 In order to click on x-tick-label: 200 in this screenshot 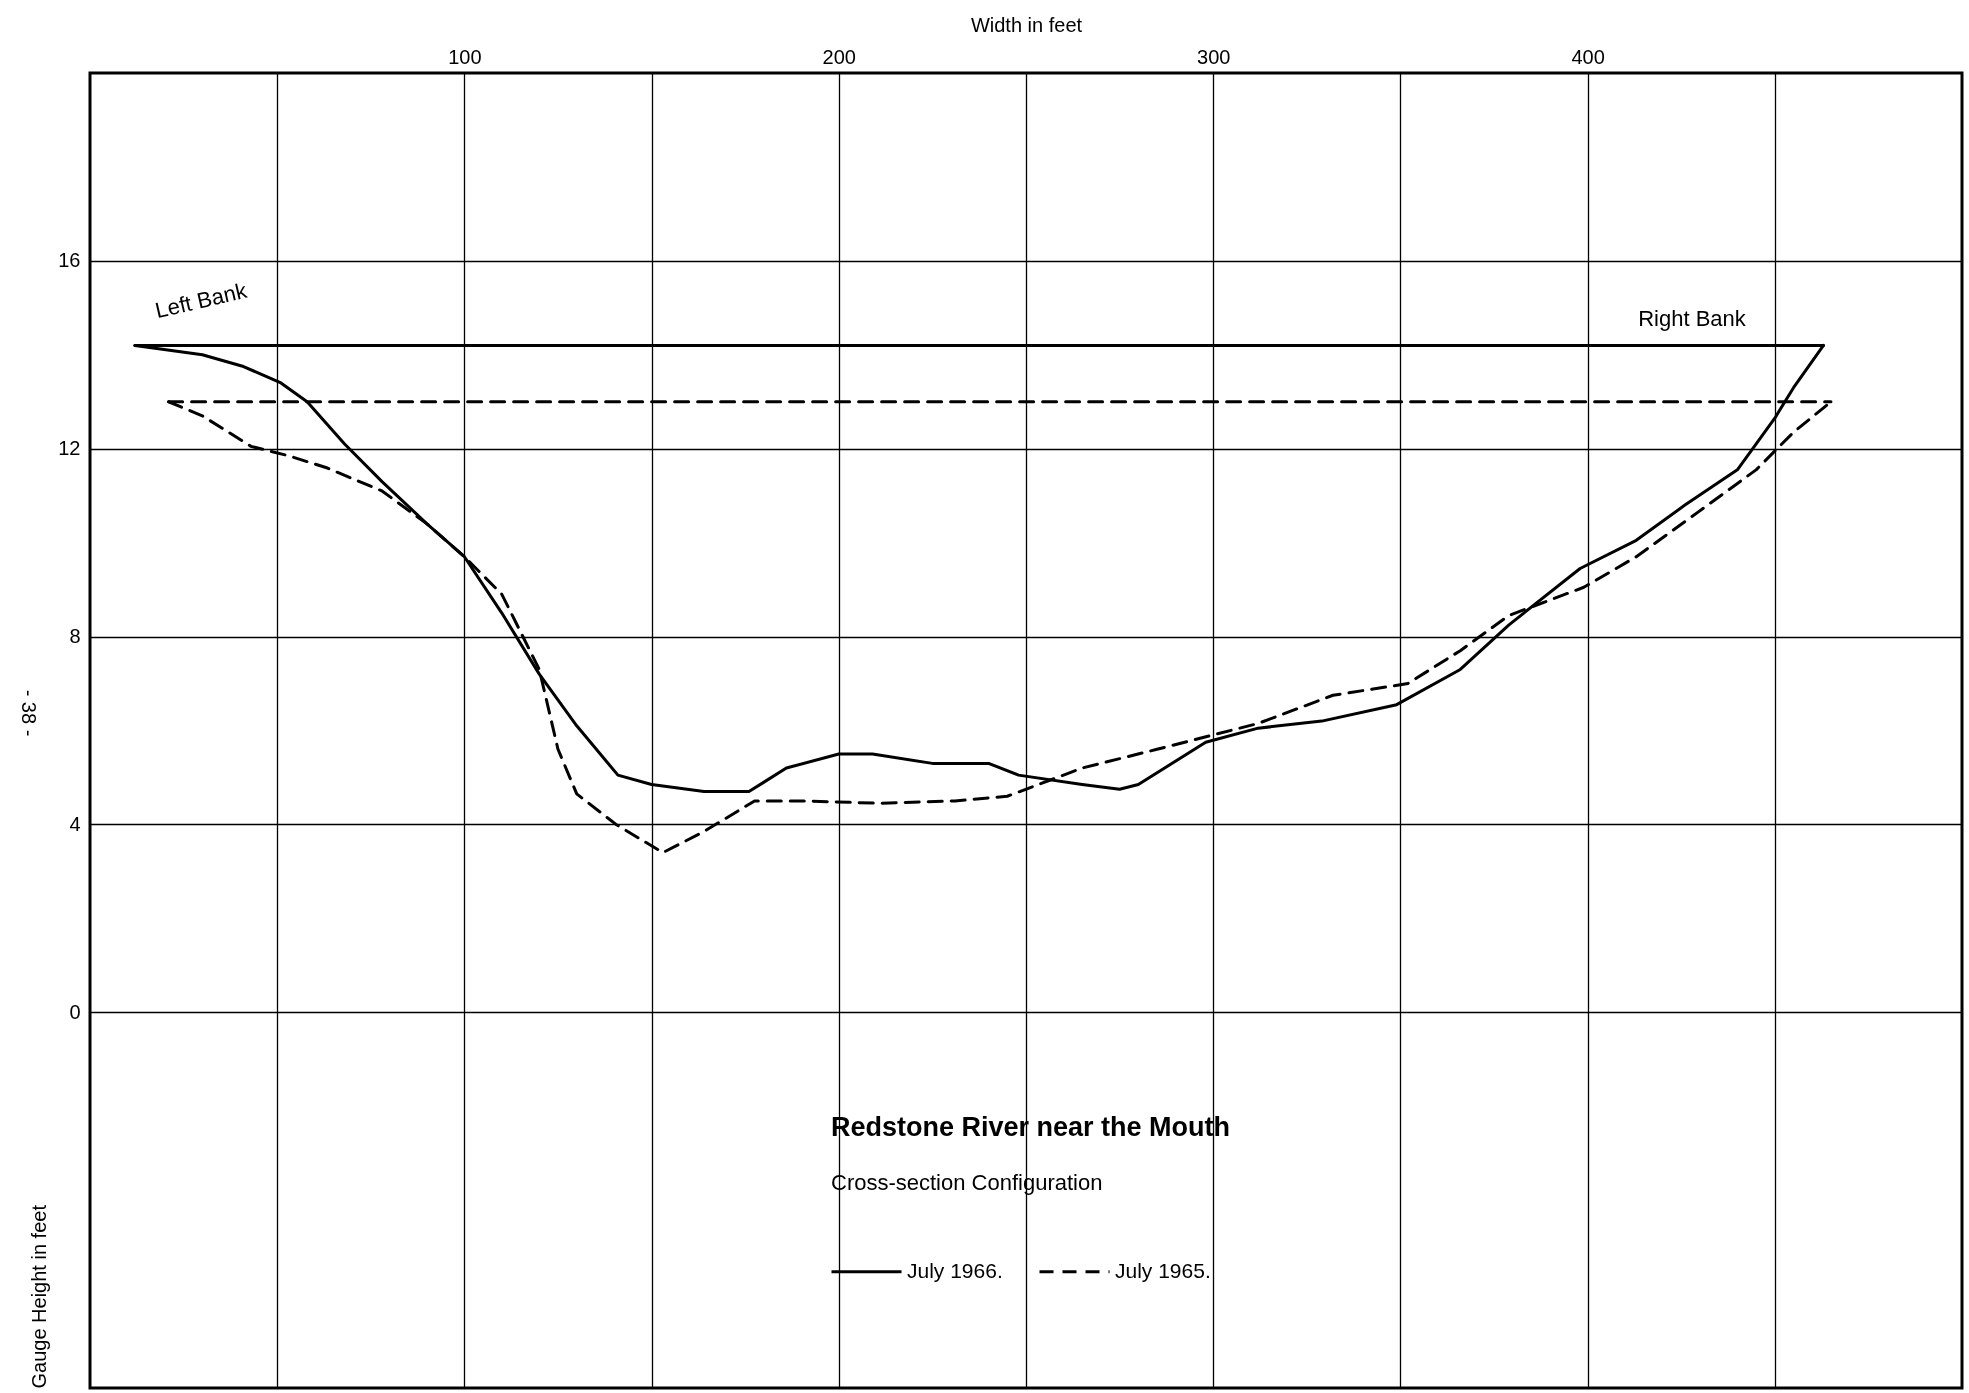, I will do `click(839, 56)`.